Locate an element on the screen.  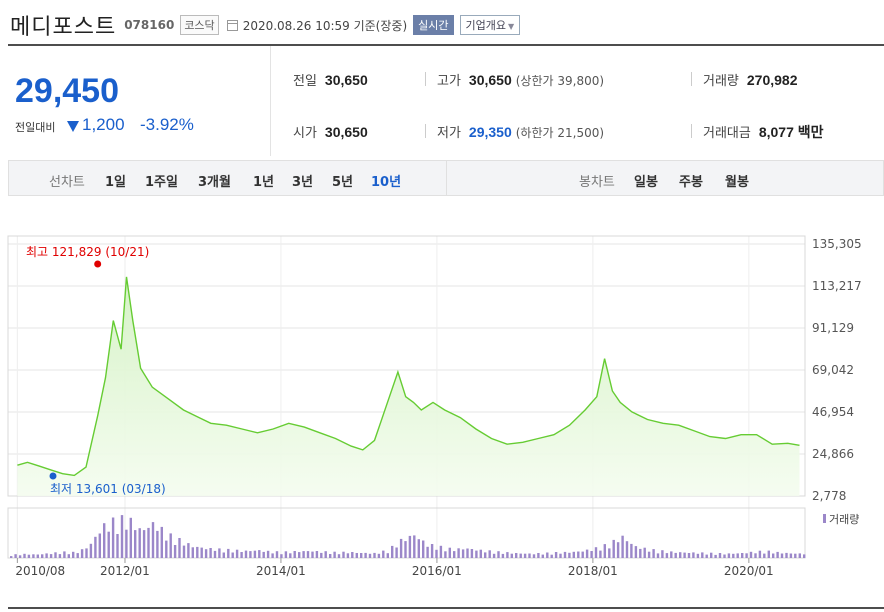
realtime-button: 실시간 is located at coordinates (433, 25).